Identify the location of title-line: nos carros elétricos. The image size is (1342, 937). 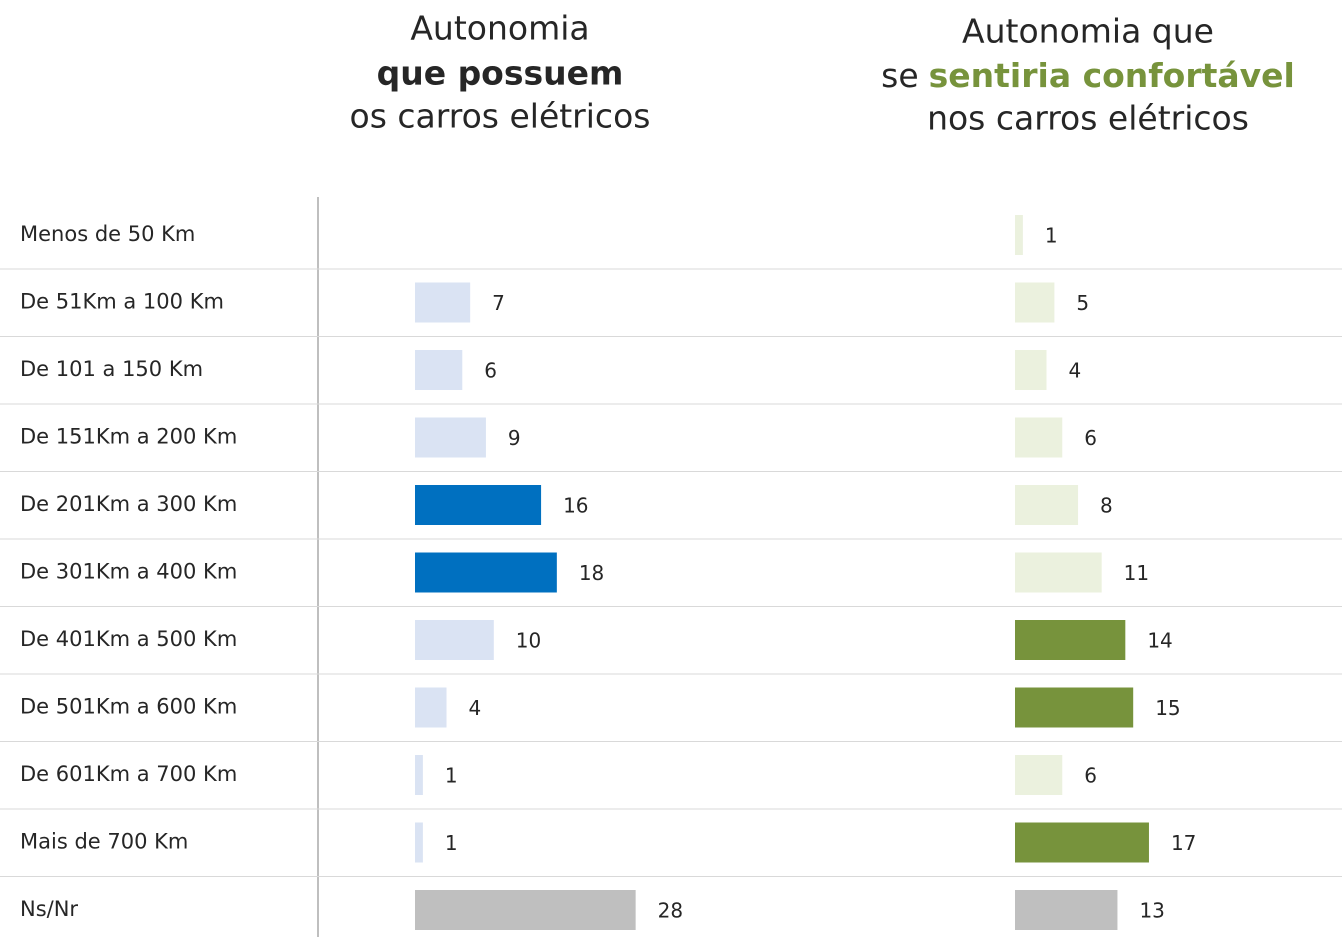
(1088, 118).